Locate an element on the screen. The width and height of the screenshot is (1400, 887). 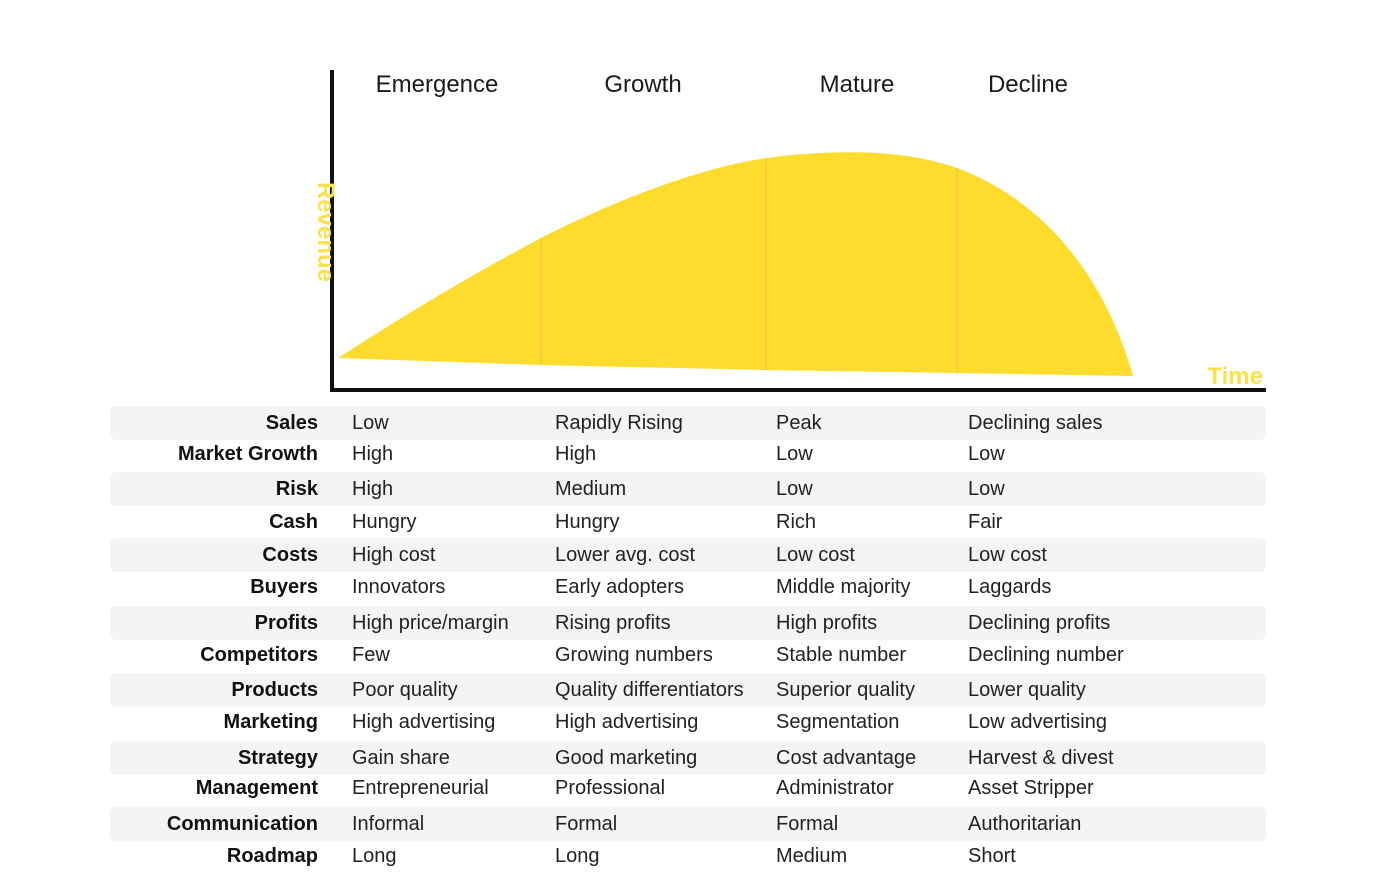
table-cell: Lower avg. cost is located at coordinates (625, 555).